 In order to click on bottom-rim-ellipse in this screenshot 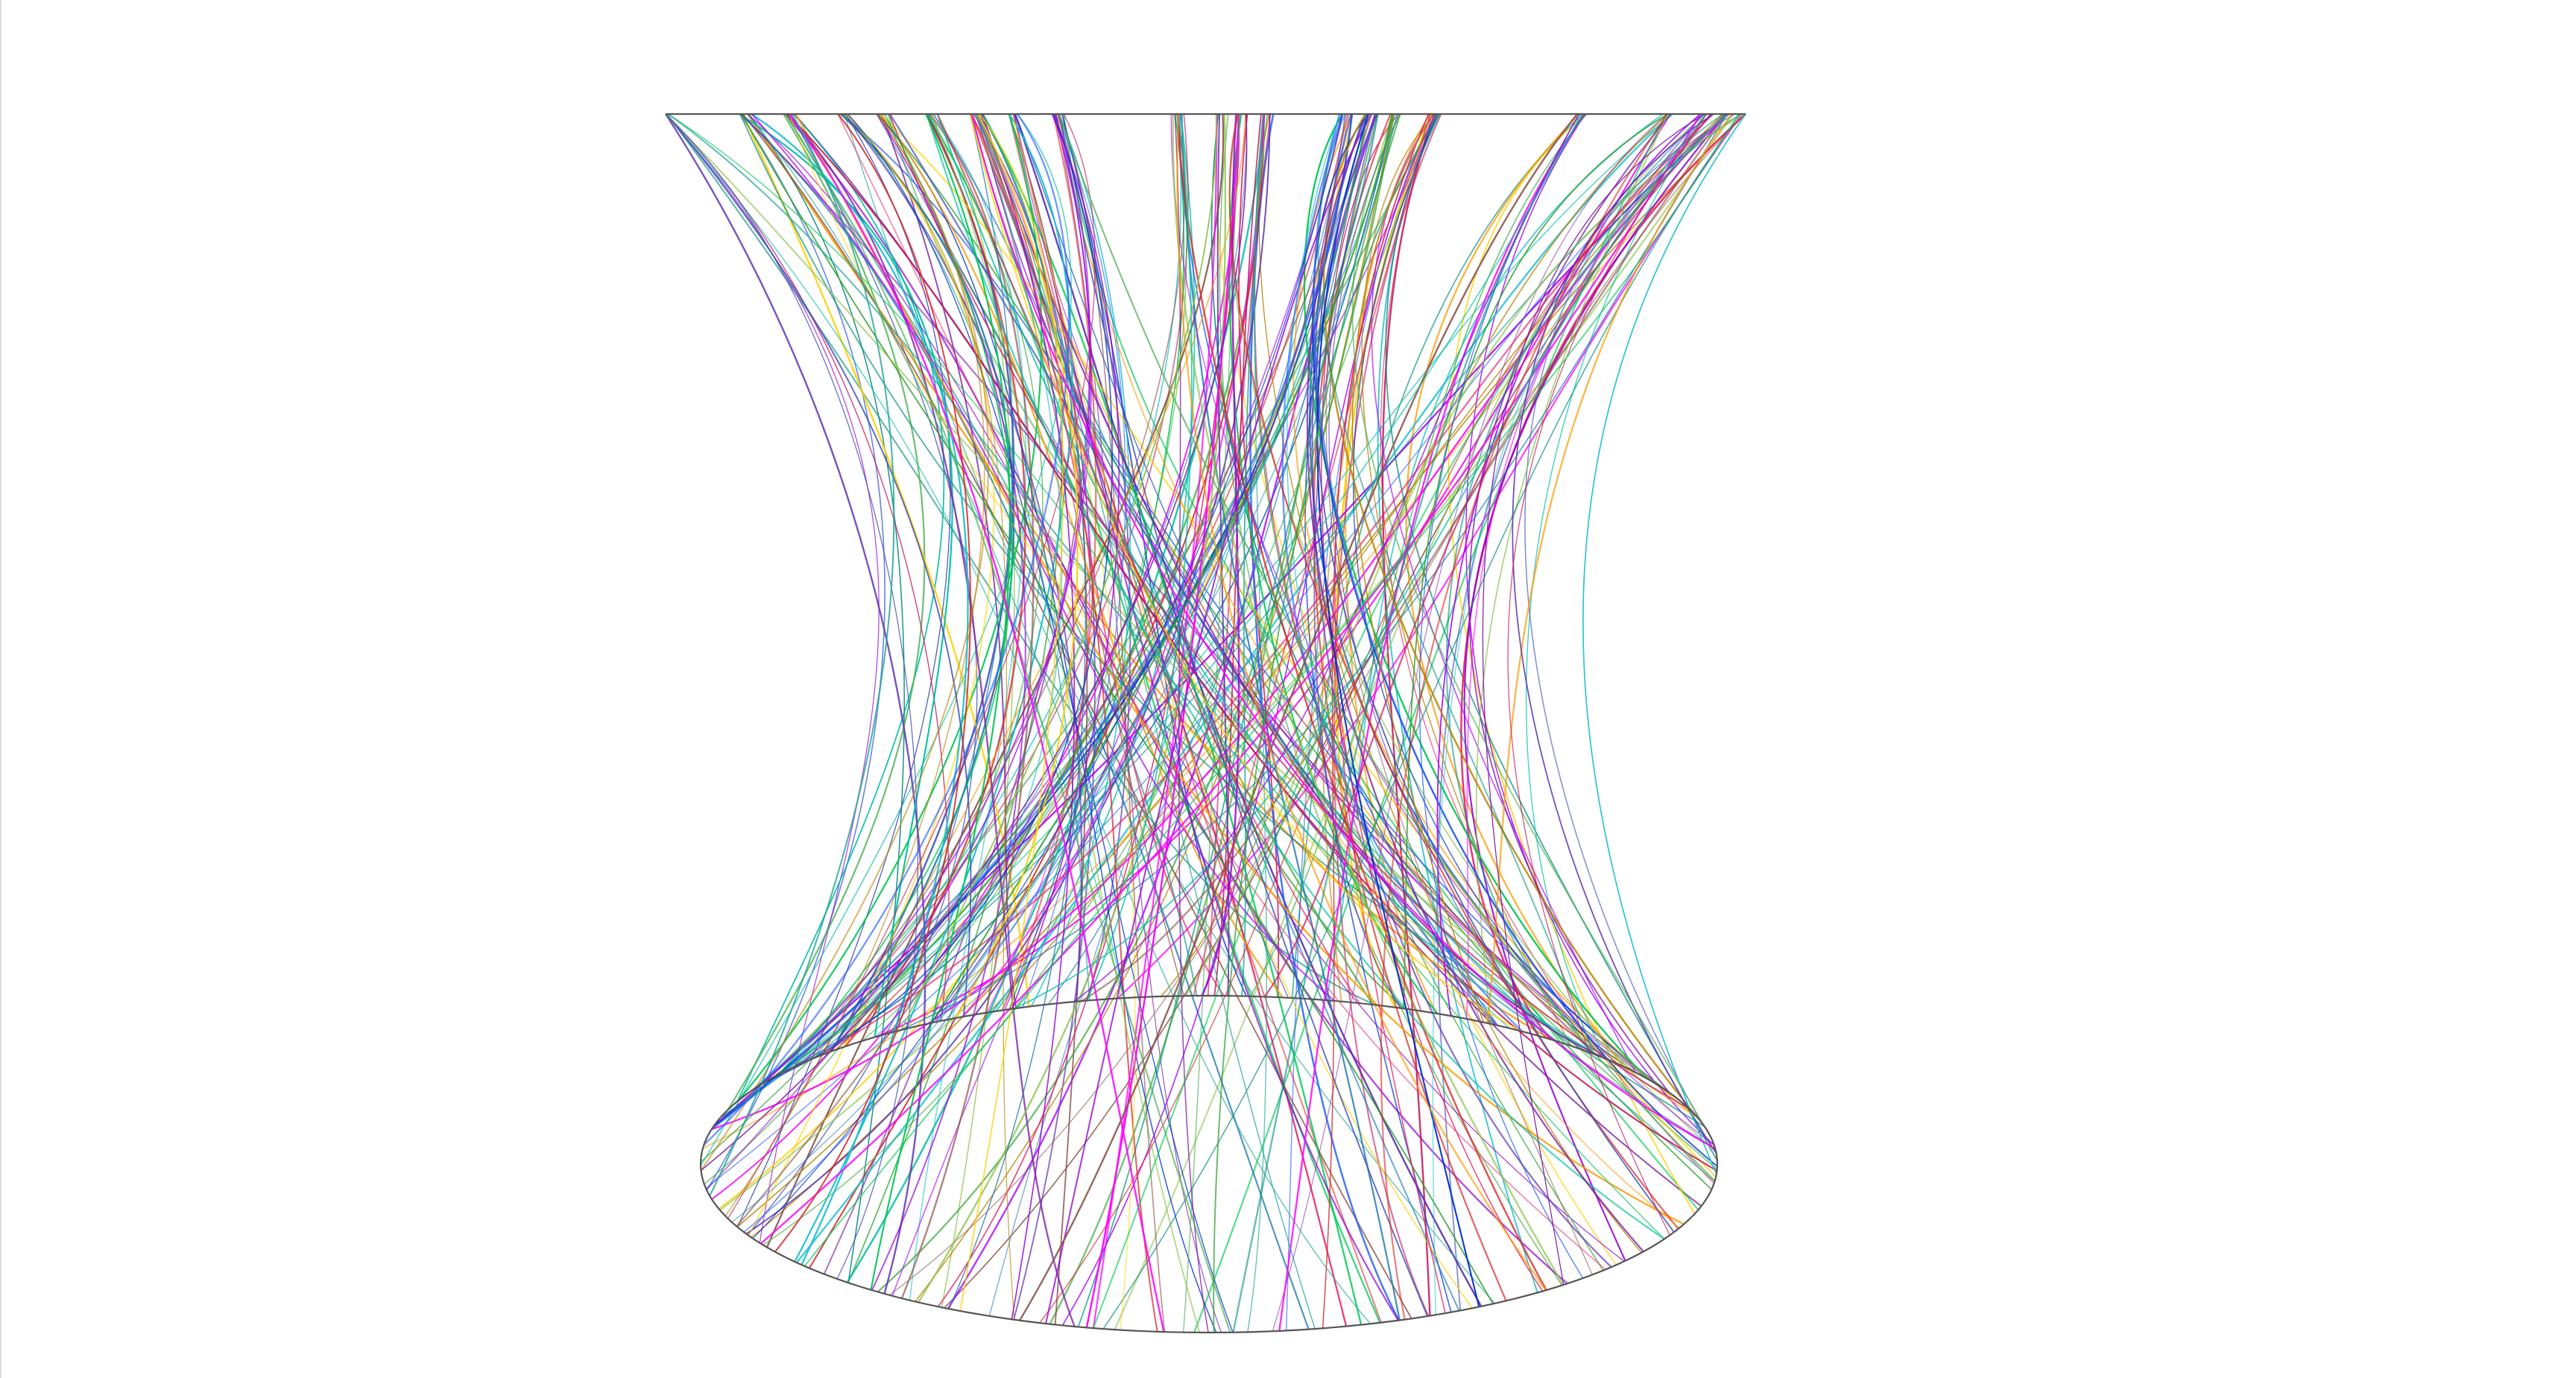, I will do `click(1209, 1164)`.